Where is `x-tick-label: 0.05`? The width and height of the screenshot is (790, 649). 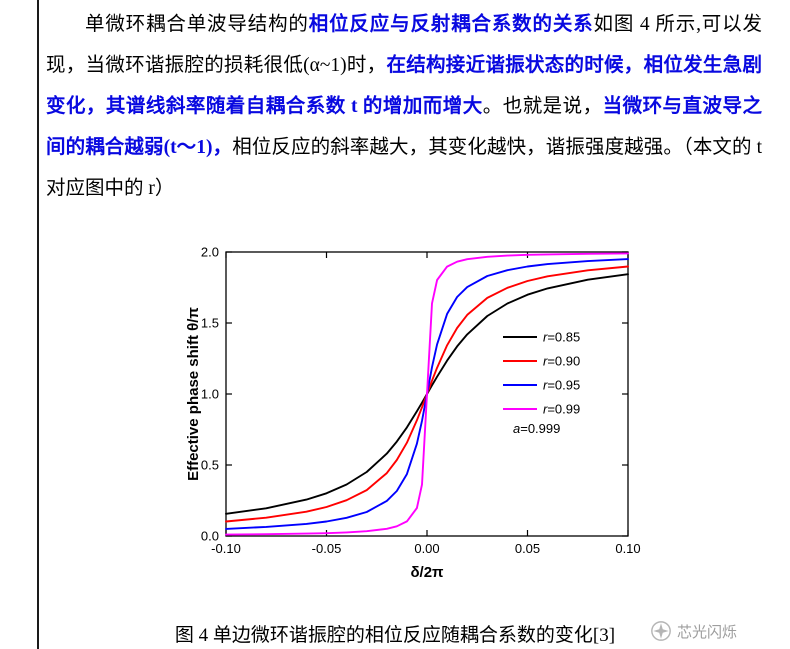 x-tick-label: 0.05 is located at coordinates (527, 548).